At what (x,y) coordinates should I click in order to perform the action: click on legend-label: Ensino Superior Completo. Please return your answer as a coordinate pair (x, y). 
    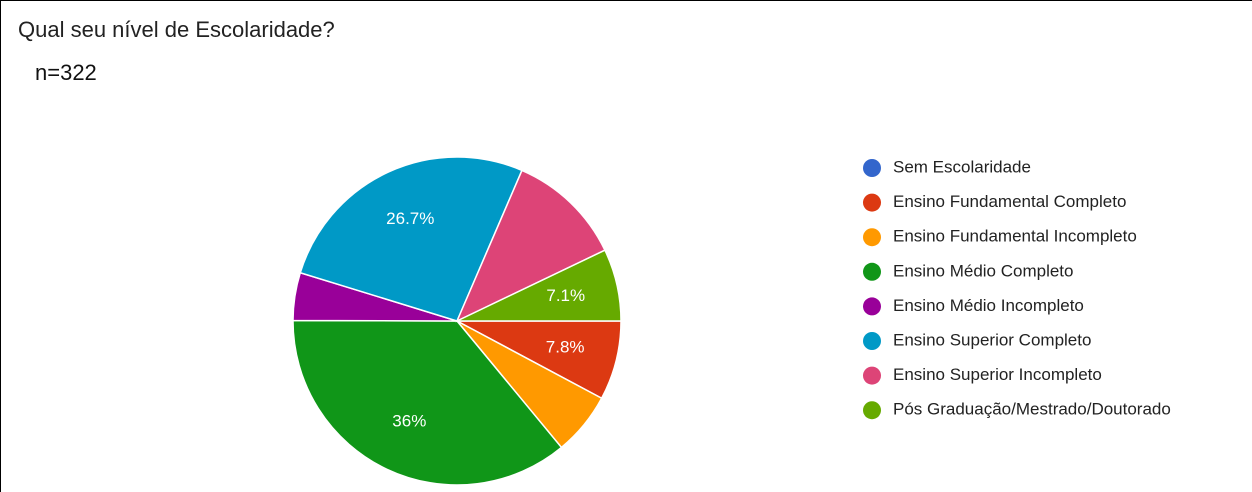
    Looking at the image, I should click on (992, 339).